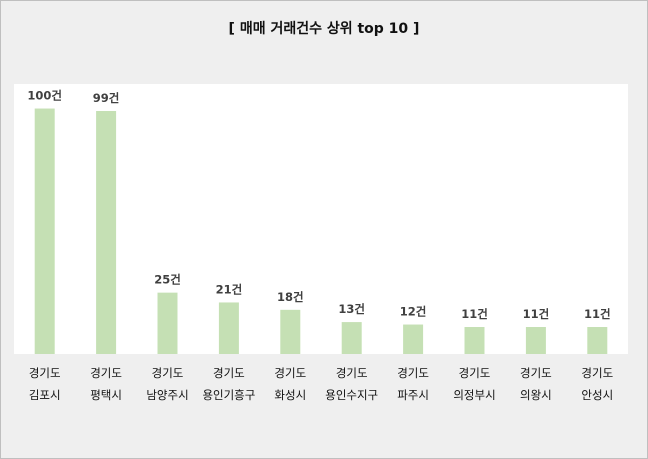 Image resolution: width=648 pixels, height=459 pixels. What do you see at coordinates (597, 373) in the screenshot?
I see `category-label-9-0: 경기도` at bounding box center [597, 373].